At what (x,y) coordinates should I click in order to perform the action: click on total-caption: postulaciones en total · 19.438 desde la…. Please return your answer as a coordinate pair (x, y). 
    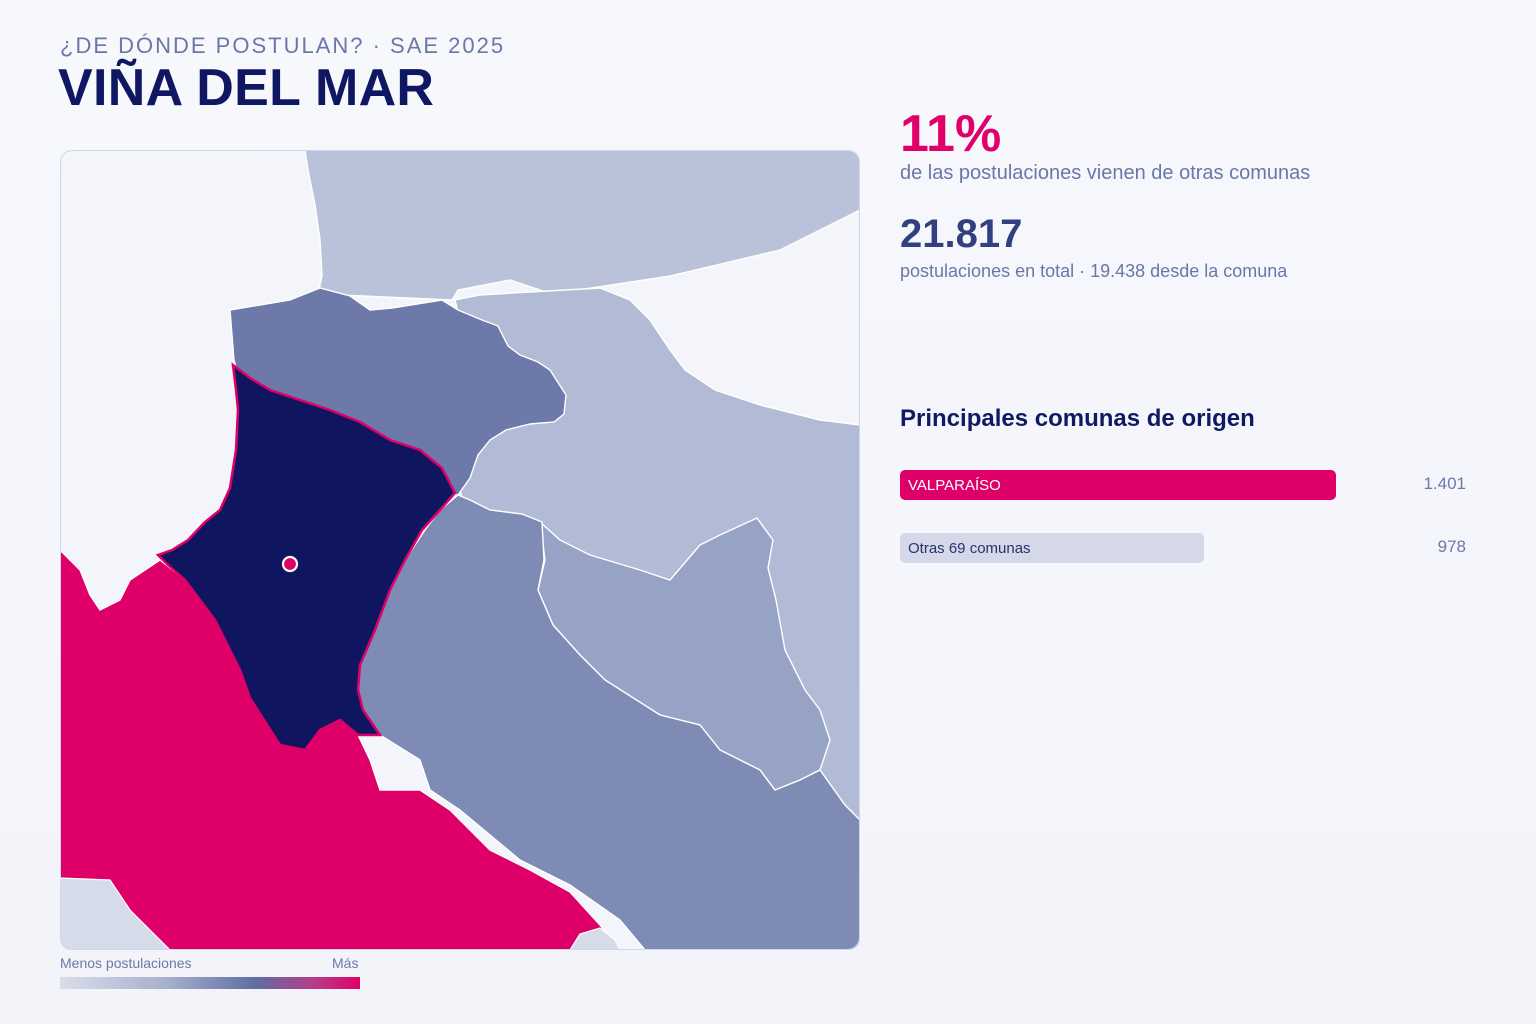
    Looking at the image, I should click on (1094, 271).